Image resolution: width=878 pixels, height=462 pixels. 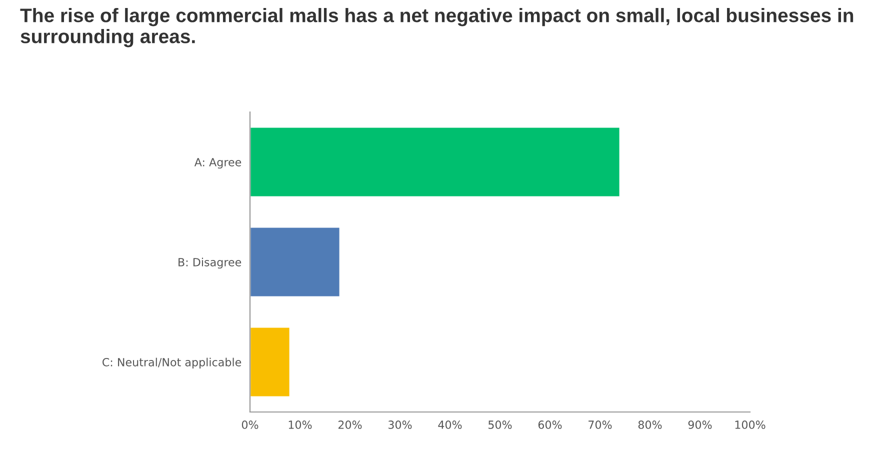 What do you see at coordinates (172, 363) in the screenshot?
I see `y-tick-label: C: Neutral/Not applicable` at bounding box center [172, 363].